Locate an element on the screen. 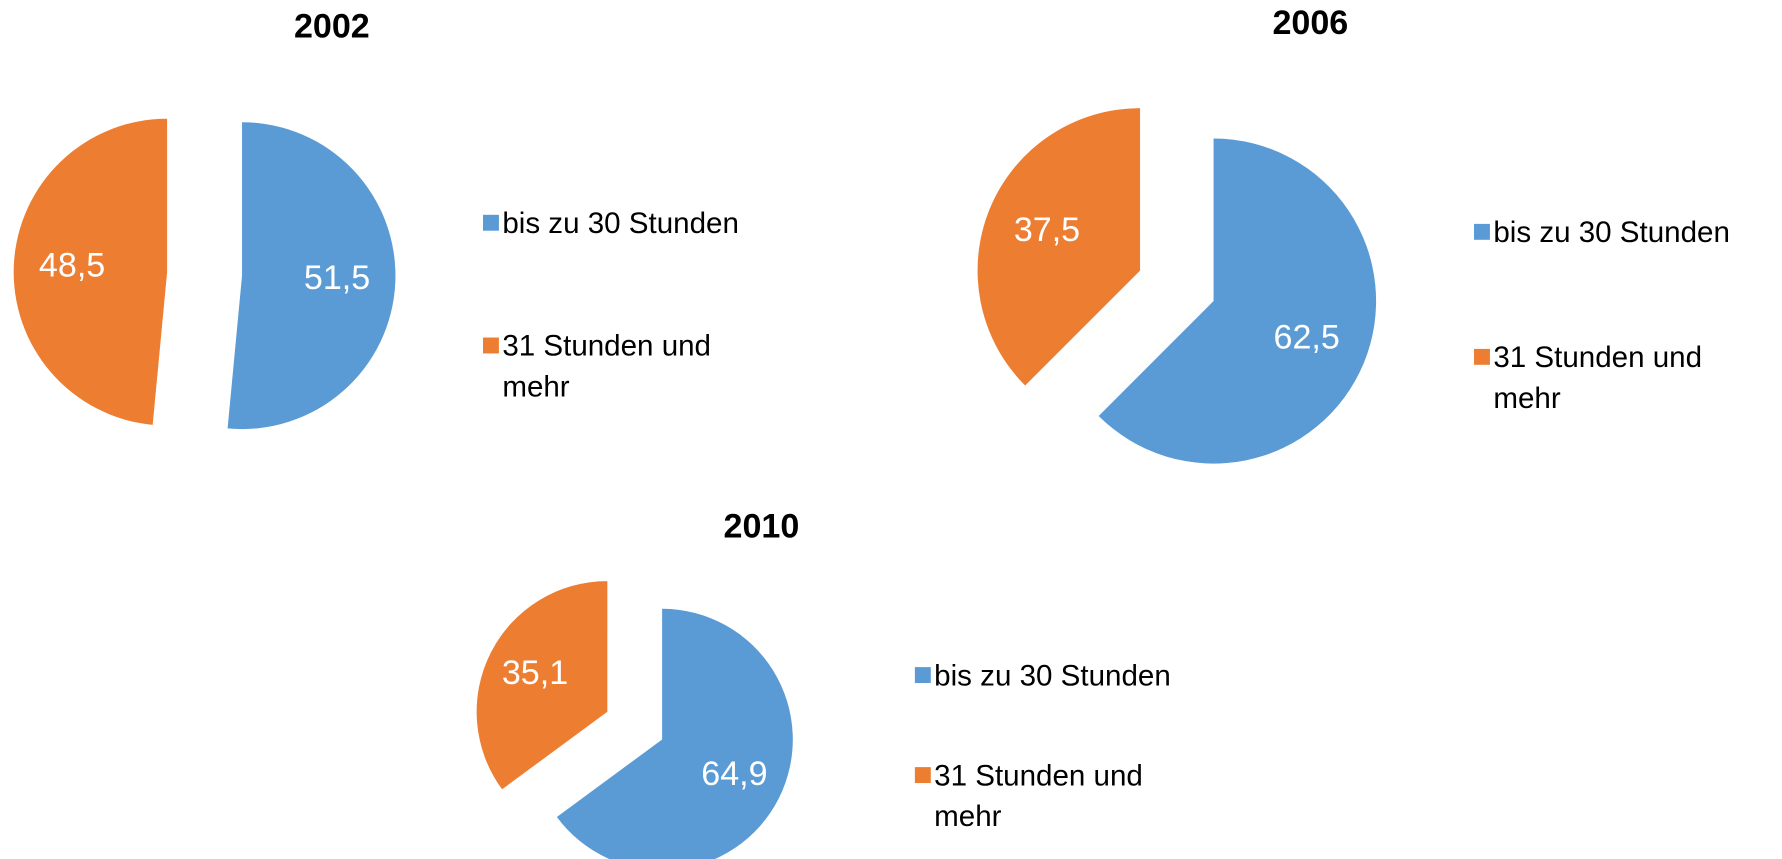 Image resolution: width=1782 pixels, height=859 pixels. data-label: 62,5 is located at coordinates (1307, 338).